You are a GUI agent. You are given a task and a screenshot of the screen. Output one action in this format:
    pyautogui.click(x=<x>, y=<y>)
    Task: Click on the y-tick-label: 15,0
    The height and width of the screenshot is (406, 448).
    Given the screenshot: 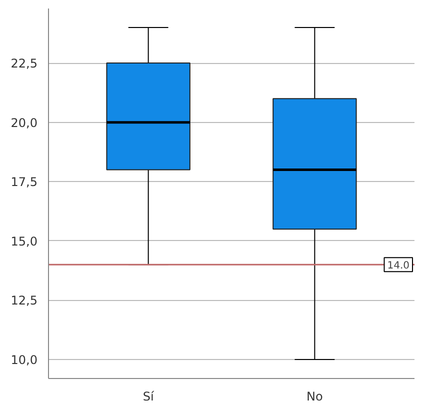 What is the action you would take?
    pyautogui.click(x=24, y=241)
    